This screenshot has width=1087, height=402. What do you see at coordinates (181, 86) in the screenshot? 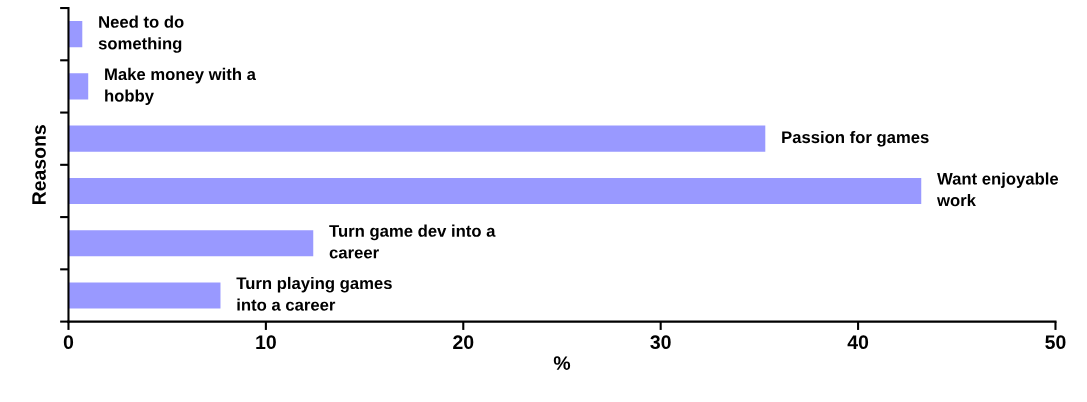
I see `y-tick-label: Make money with a hobby` at bounding box center [181, 86].